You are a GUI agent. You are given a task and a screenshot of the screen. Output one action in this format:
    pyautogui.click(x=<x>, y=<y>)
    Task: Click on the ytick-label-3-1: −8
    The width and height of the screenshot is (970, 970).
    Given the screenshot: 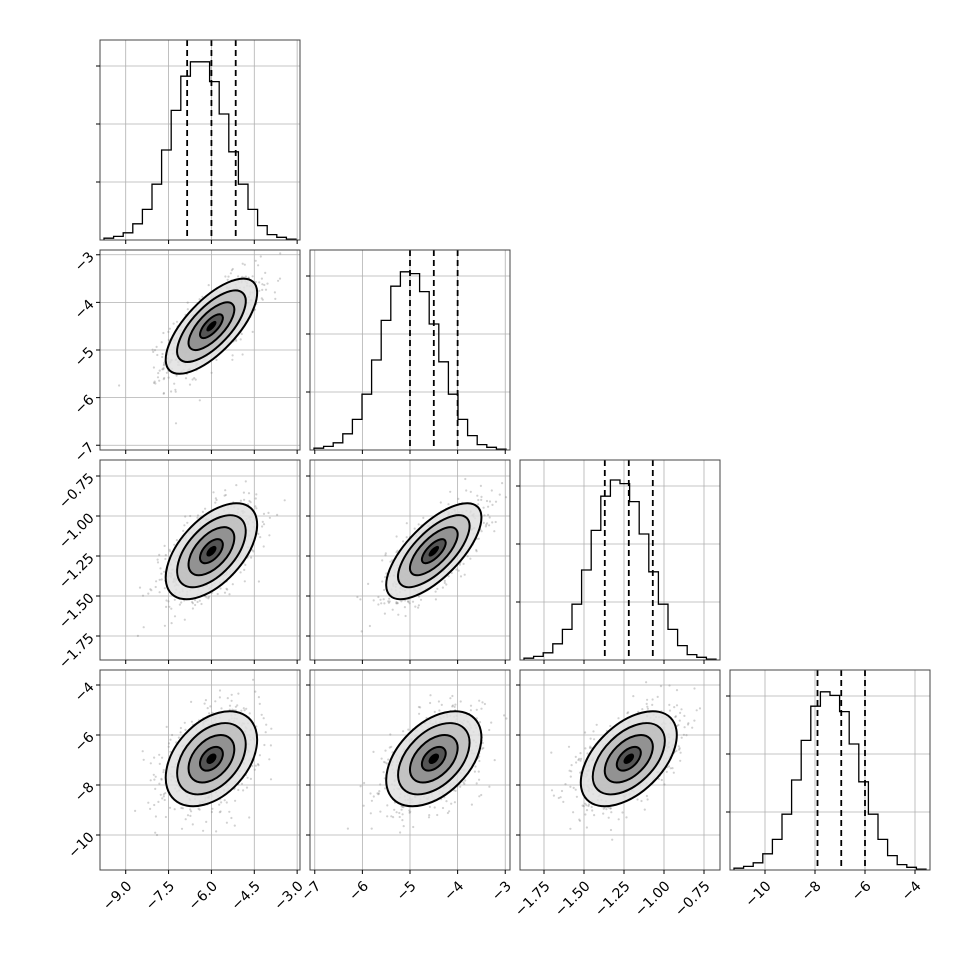 What is the action you would take?
    pyautogui.click(x=85, y=792)
    